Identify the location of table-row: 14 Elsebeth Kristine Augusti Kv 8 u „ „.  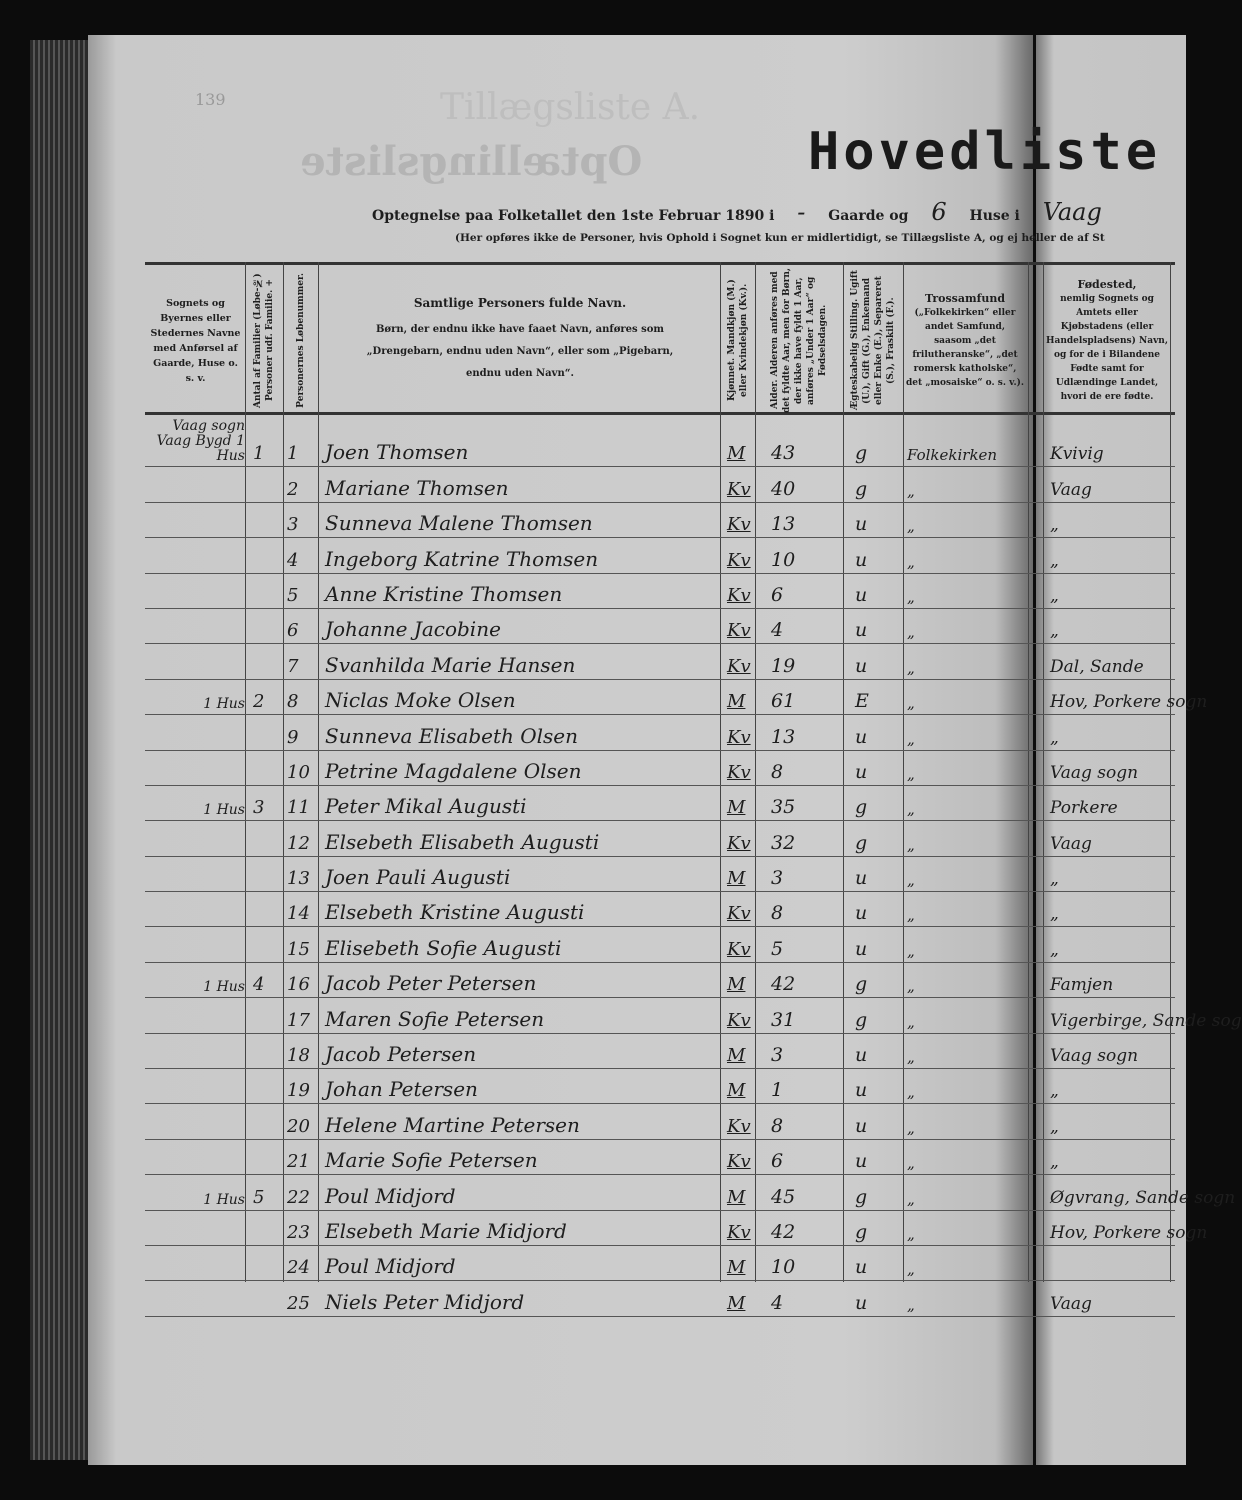
(660, 910).